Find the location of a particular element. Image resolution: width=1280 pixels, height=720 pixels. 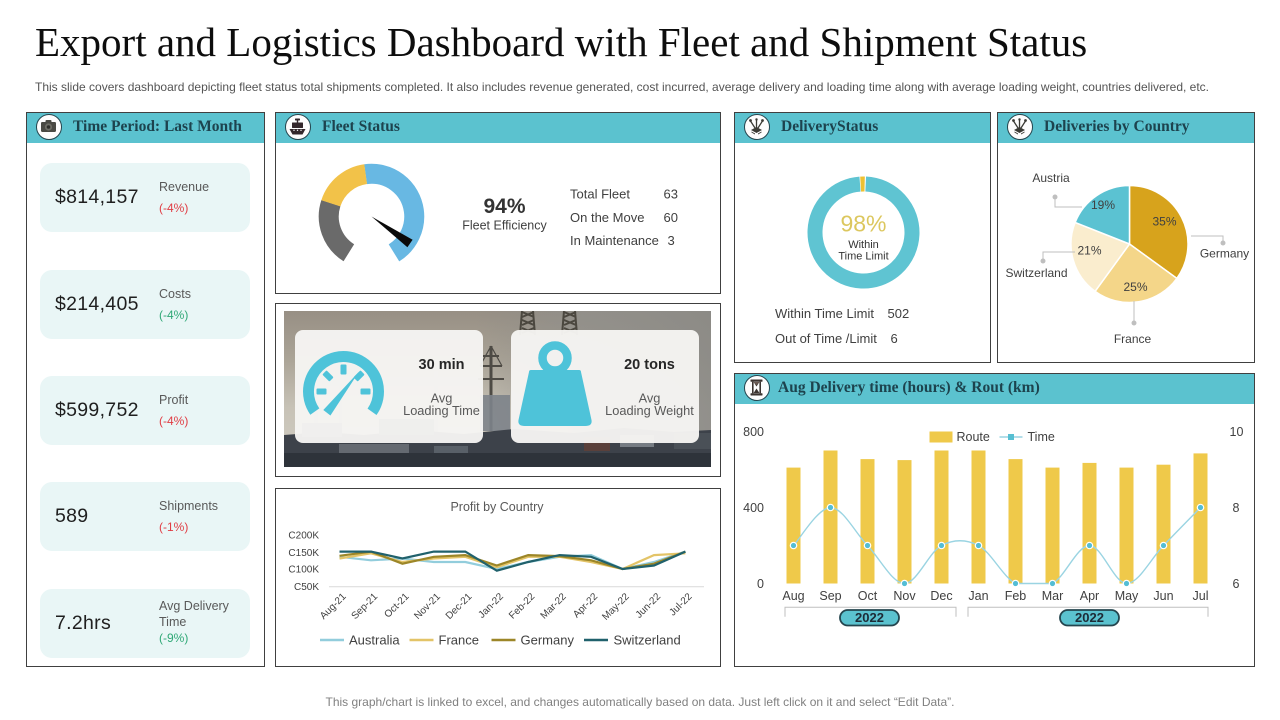

svg-text: Jan is located at coordinates (978, 596).